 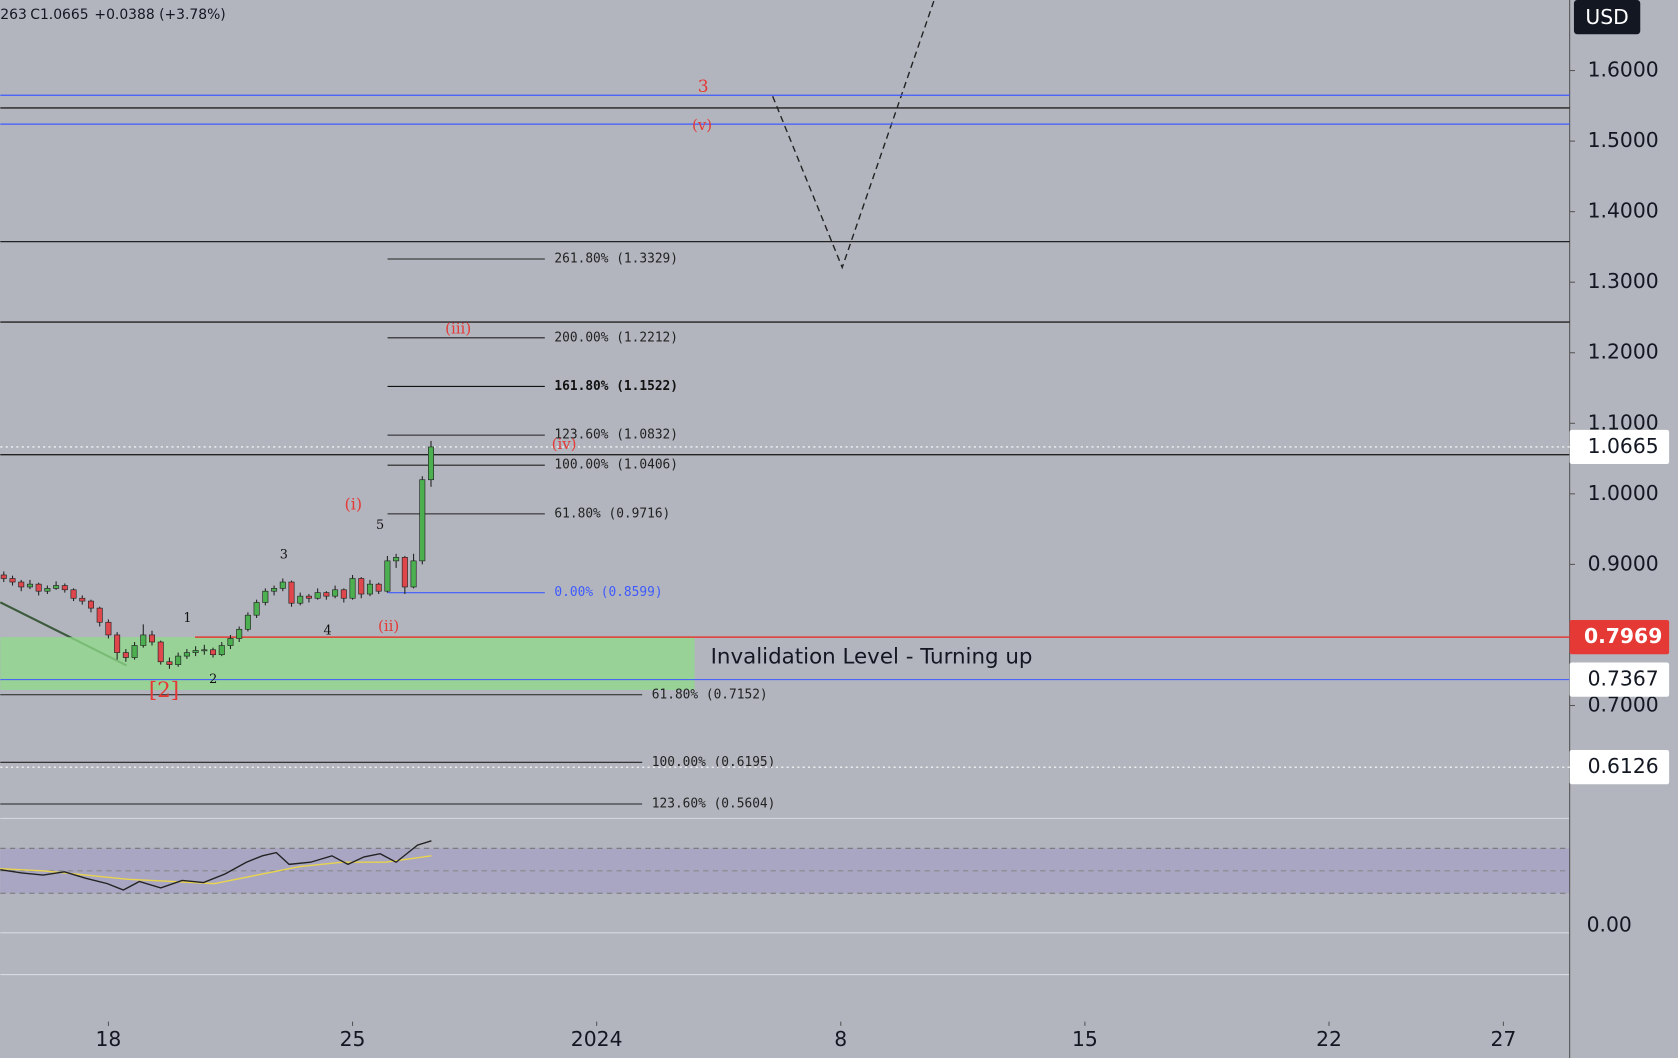 What do you see at coordinates (347, 663) in the screenshot?
I see `invalidation-zone` at bounding box center [347, 663].